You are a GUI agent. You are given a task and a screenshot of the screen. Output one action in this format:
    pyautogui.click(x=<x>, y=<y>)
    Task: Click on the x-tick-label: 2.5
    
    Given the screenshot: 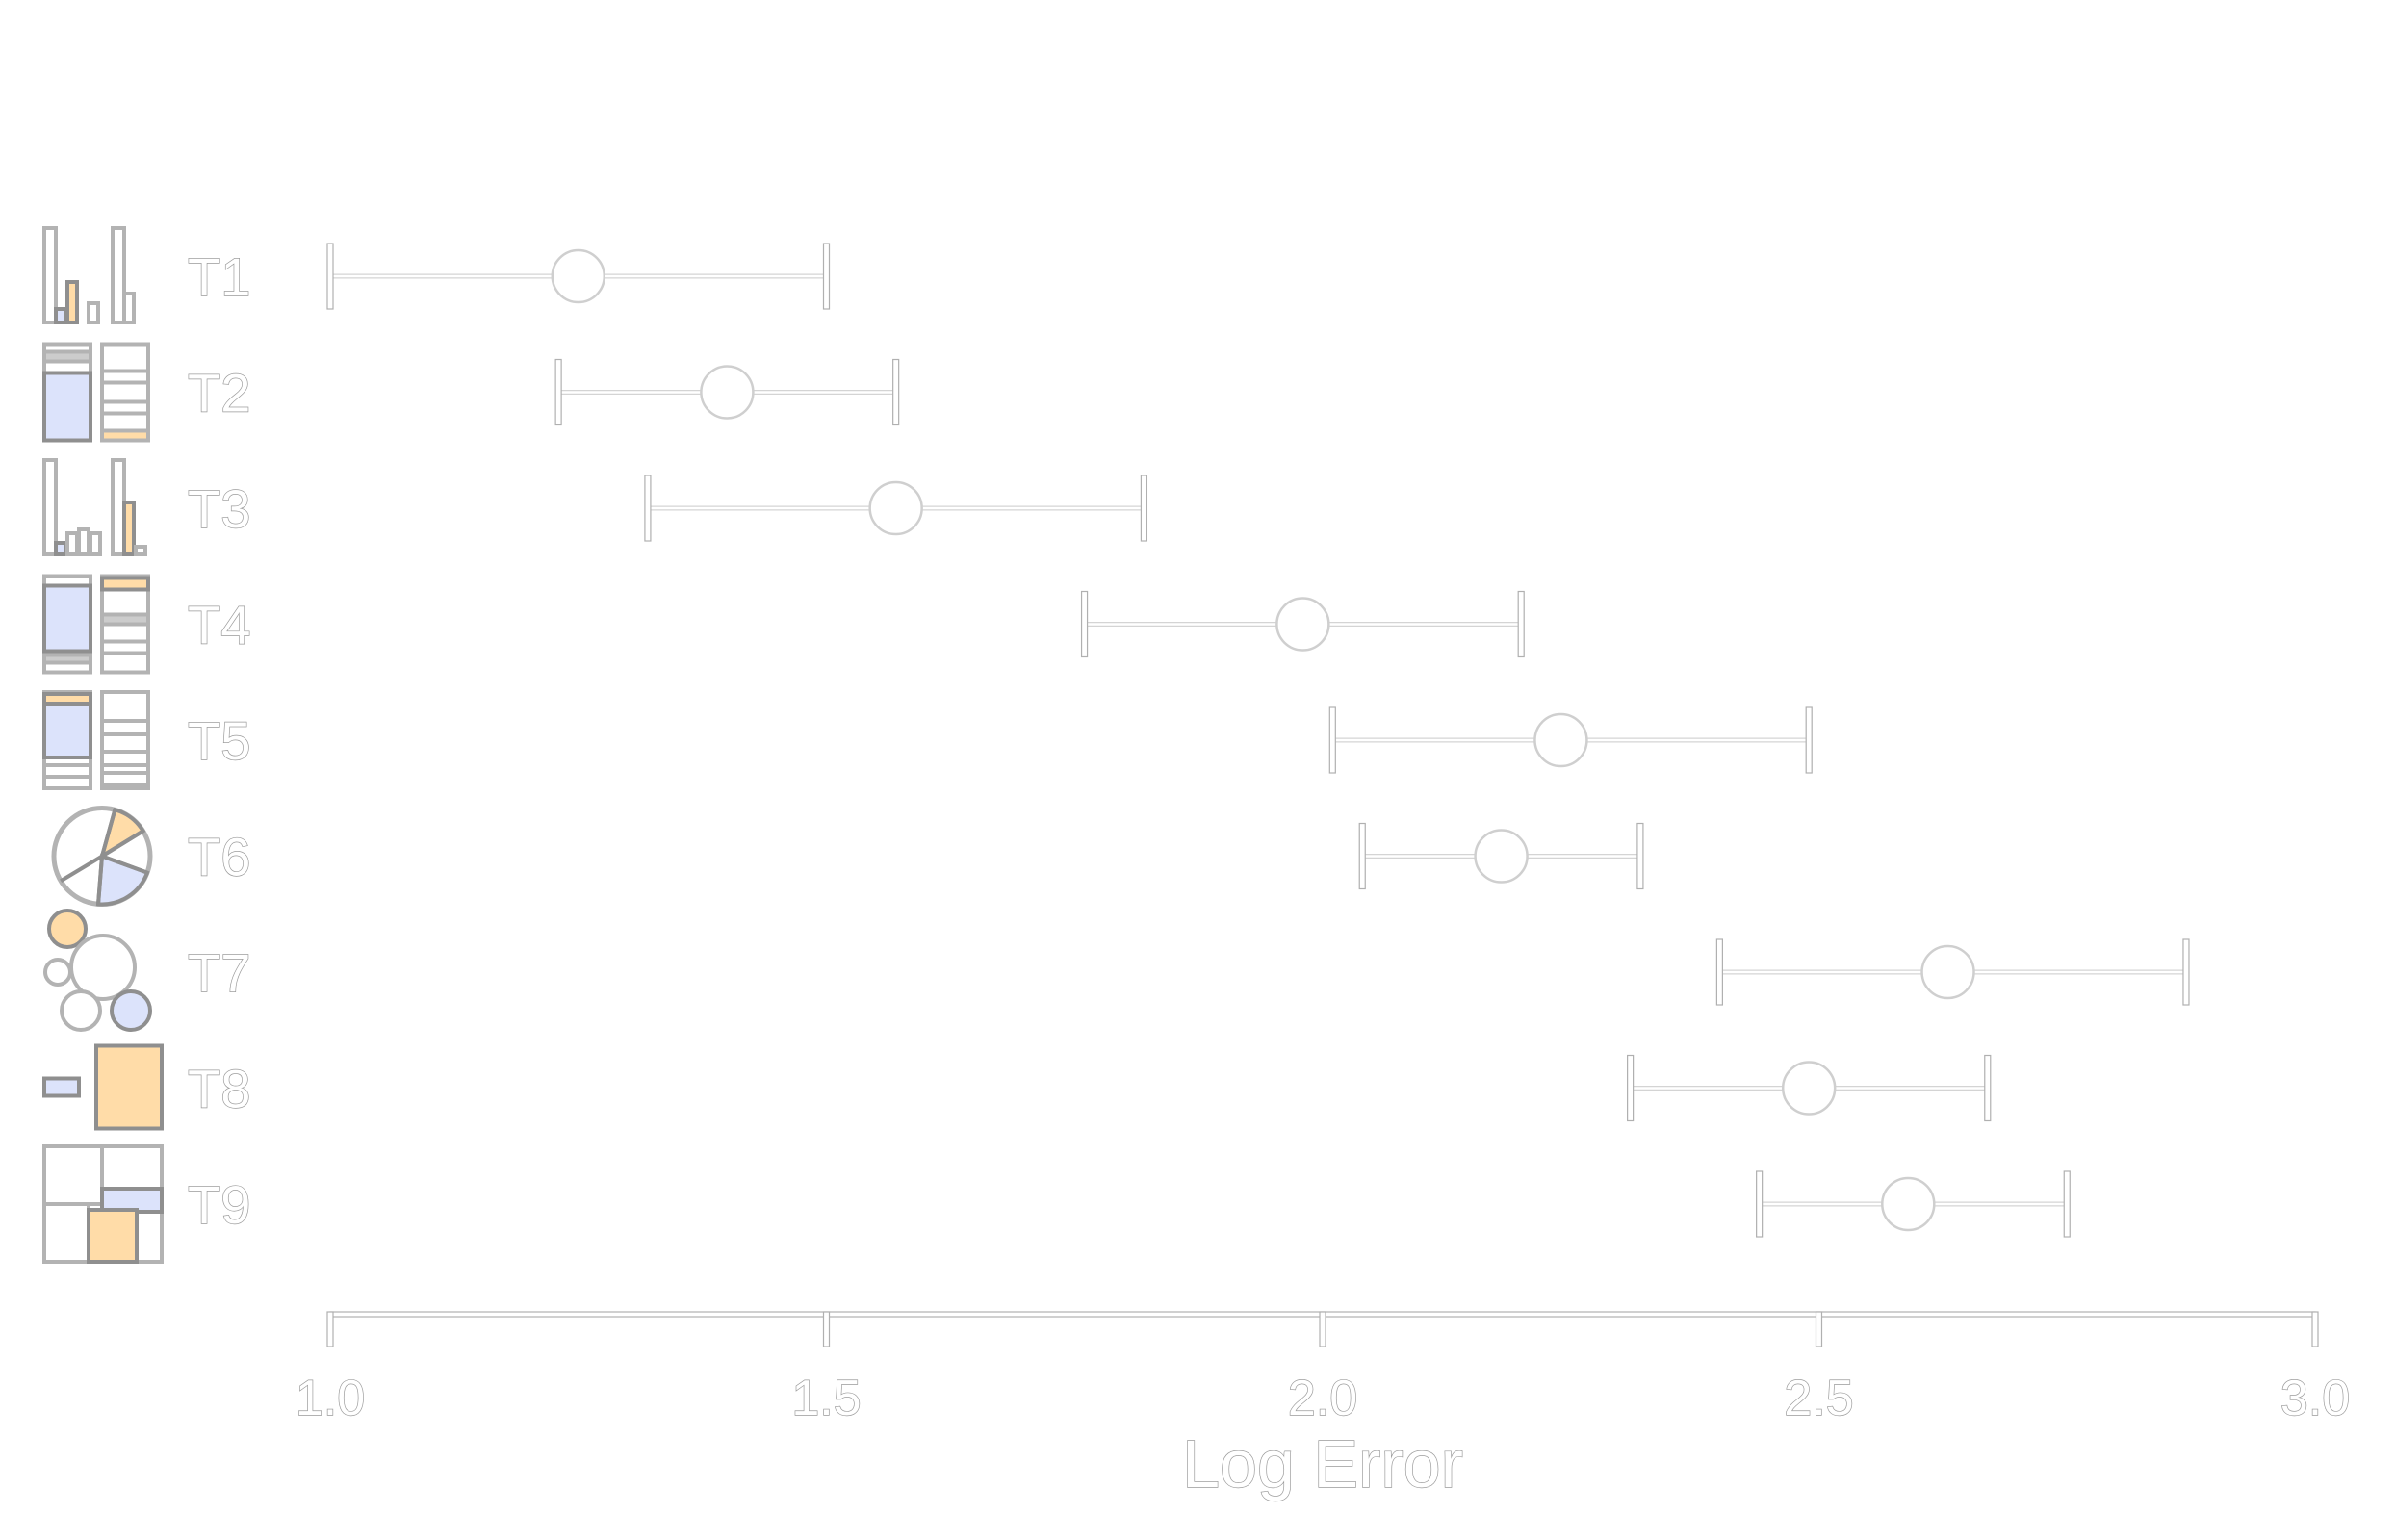 What is the action you would take?
    pyautogui.click(x=1818, y=1398)
    